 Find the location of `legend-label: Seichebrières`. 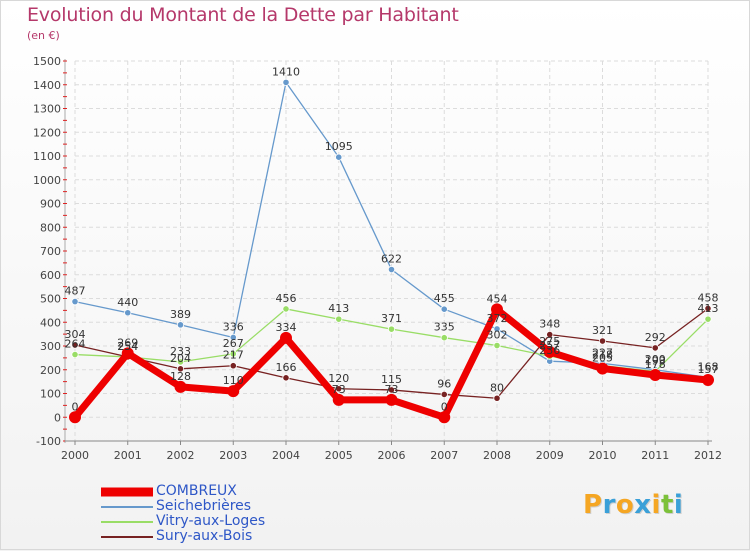

legend-label: Seichebrières is located at coordinates (204, 506).